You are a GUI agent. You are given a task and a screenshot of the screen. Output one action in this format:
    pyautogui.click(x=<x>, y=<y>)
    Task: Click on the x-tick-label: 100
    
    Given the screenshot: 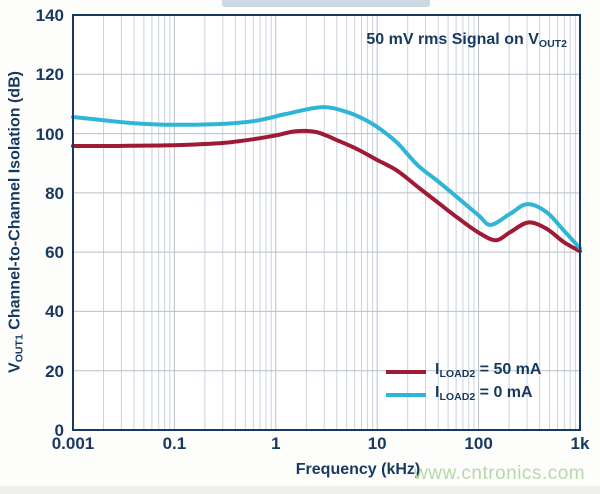 What is the action you would take?
    pyautogui.click(x=478, y=443)
    